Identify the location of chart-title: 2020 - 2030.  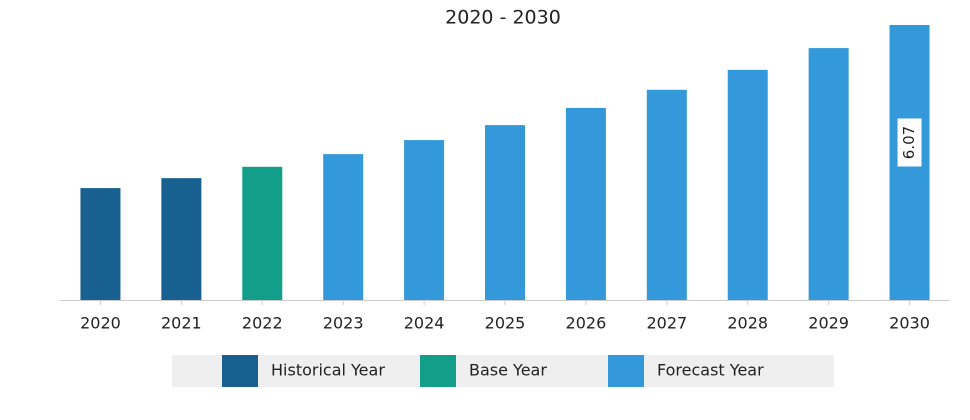
(503, 18).